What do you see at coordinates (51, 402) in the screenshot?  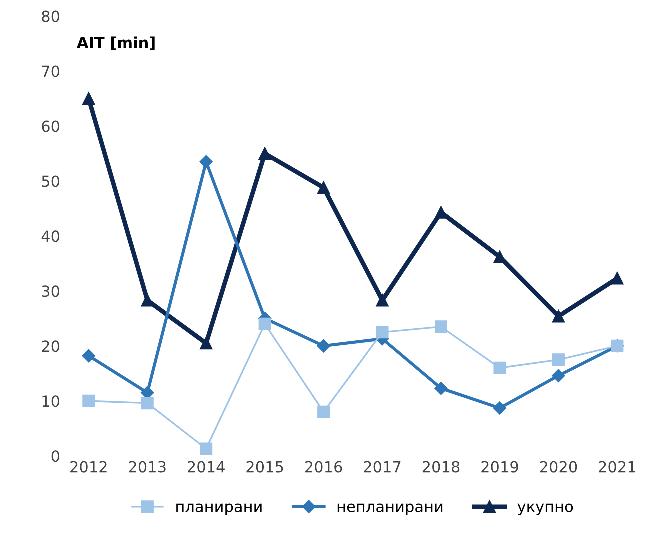 I see `y-tick-label: 10` at bounding box center [51, 402].